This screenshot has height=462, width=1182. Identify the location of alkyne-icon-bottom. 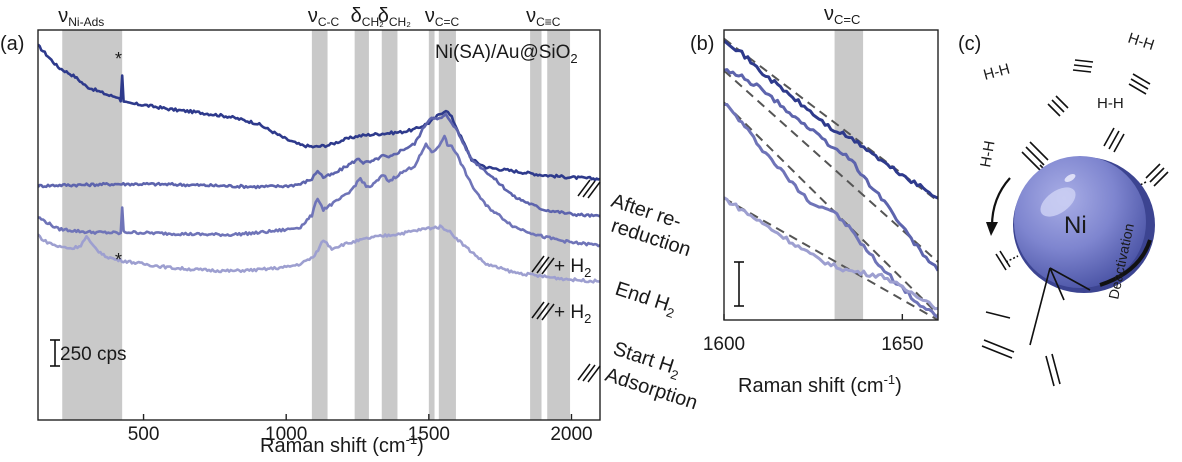
(589, 373).